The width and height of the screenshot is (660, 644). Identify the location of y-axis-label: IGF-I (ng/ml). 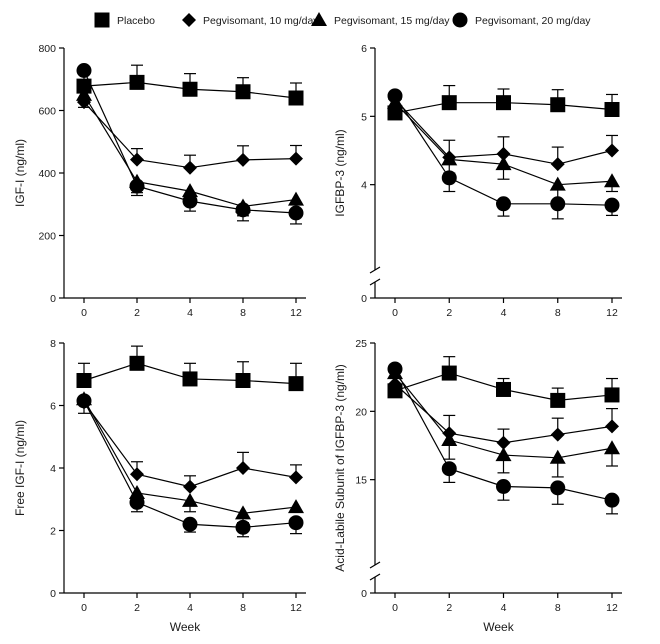
(20, 173).